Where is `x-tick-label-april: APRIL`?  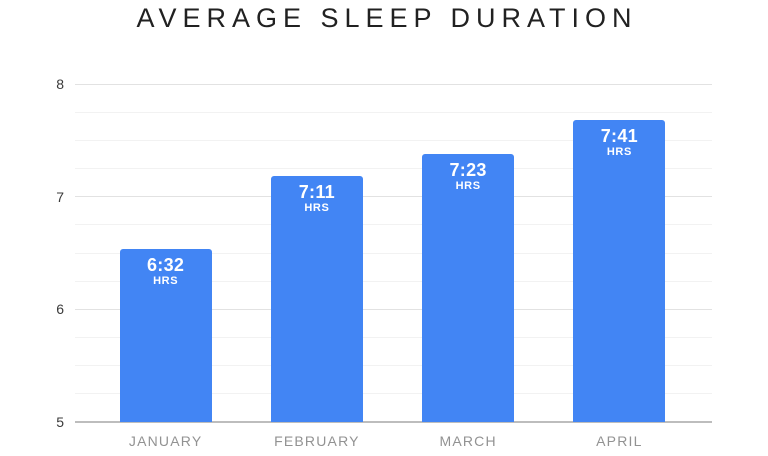
x-tick-label-april: APRIL is located at coordinates (619, 441).